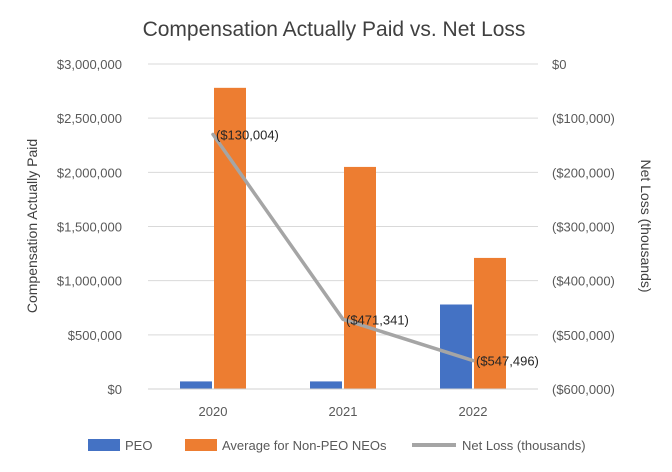 Image resolution: width=672 pixels, height=472 pixels. Describe the element at coordinates (213, 411) in the screenshot. I see `x-axis-tick-label: 2020` at that location.